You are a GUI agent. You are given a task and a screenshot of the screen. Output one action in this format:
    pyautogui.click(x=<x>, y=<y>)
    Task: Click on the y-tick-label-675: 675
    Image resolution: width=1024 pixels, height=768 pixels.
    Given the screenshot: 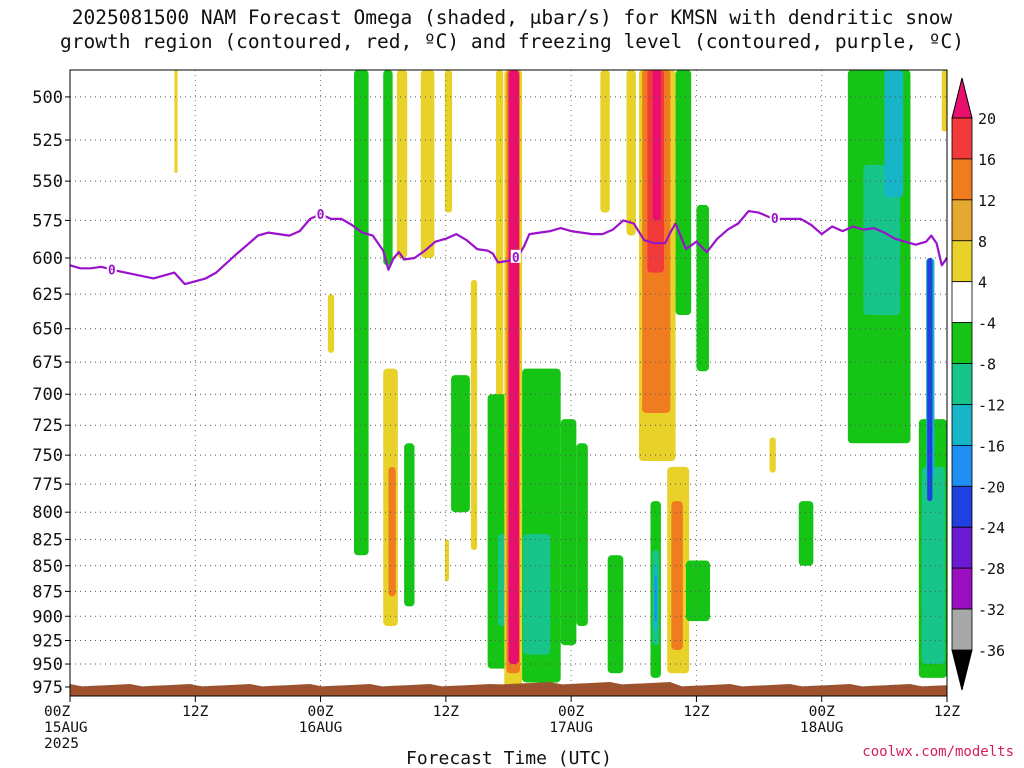 What is the action you would take?
    pyautogui.click(x=47, y=363)
    